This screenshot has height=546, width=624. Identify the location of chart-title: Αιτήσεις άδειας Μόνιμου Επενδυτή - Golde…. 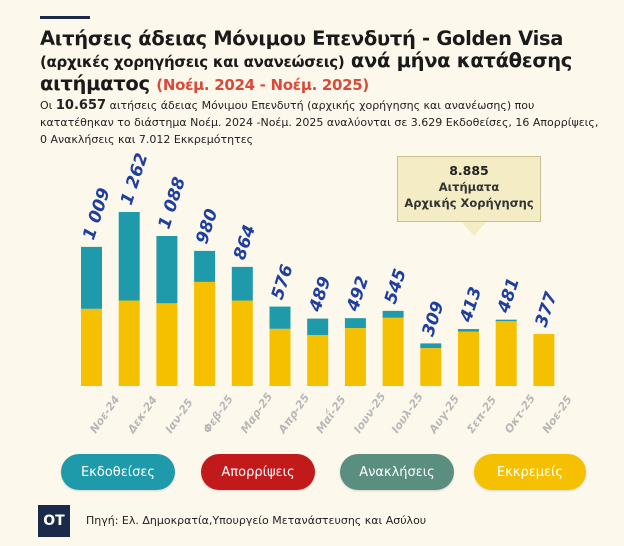
(325, 62).